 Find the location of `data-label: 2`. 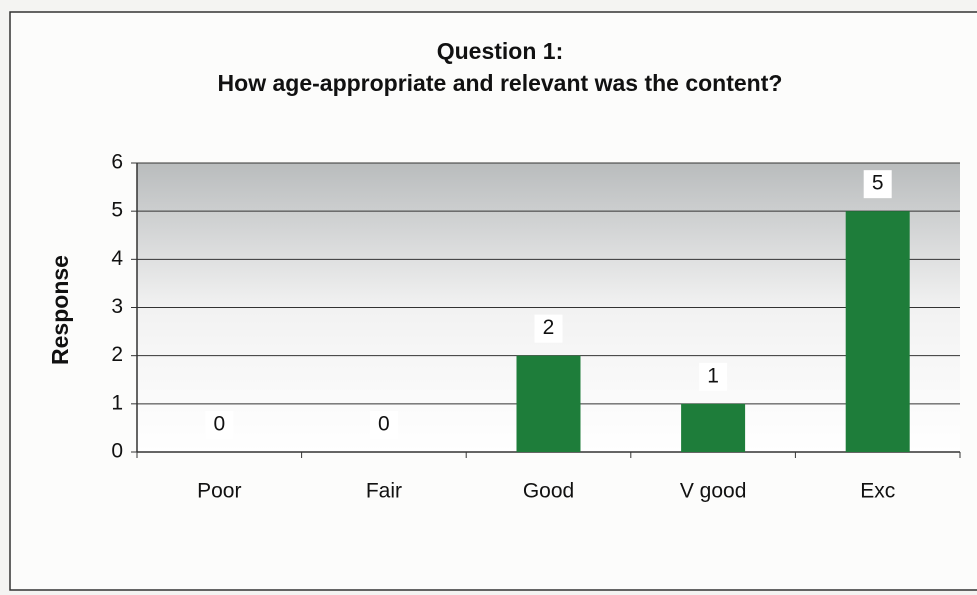

data-label: 2 is located at coordinates (549, 327).